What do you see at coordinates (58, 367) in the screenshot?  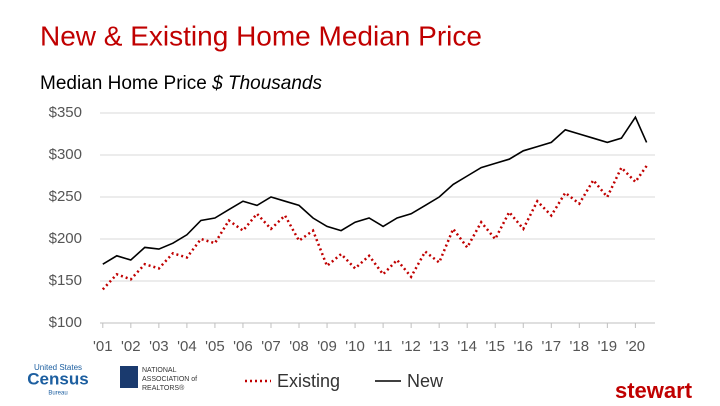 I see `logo-text: United States` at bounding box center [58, 367].